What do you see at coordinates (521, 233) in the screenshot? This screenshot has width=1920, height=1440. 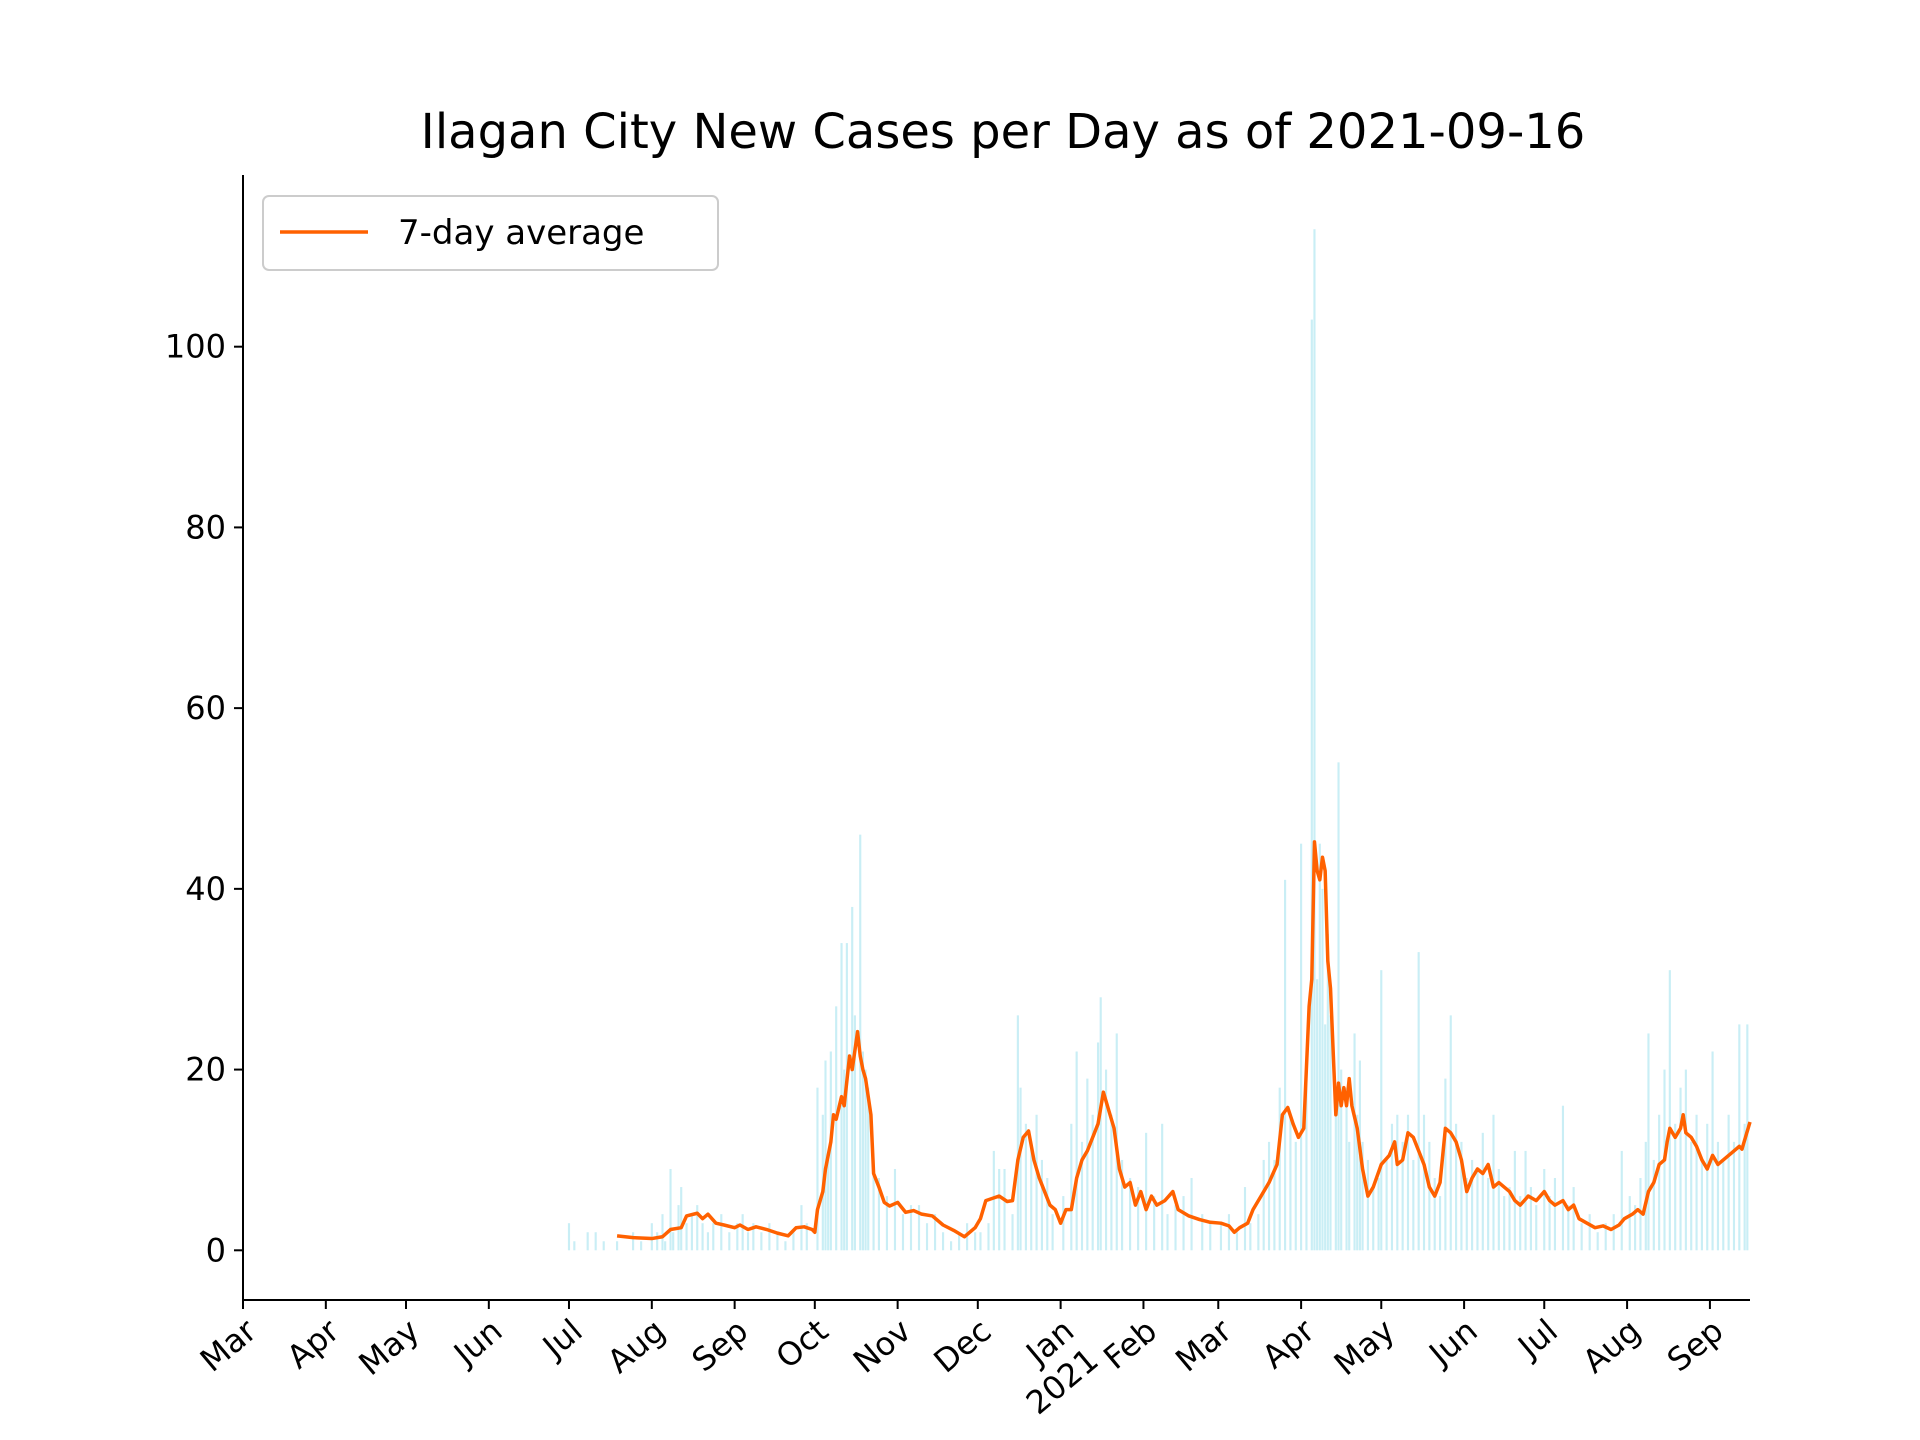 I see `legend-label: 7-day average` at bounding box center [521, 233].